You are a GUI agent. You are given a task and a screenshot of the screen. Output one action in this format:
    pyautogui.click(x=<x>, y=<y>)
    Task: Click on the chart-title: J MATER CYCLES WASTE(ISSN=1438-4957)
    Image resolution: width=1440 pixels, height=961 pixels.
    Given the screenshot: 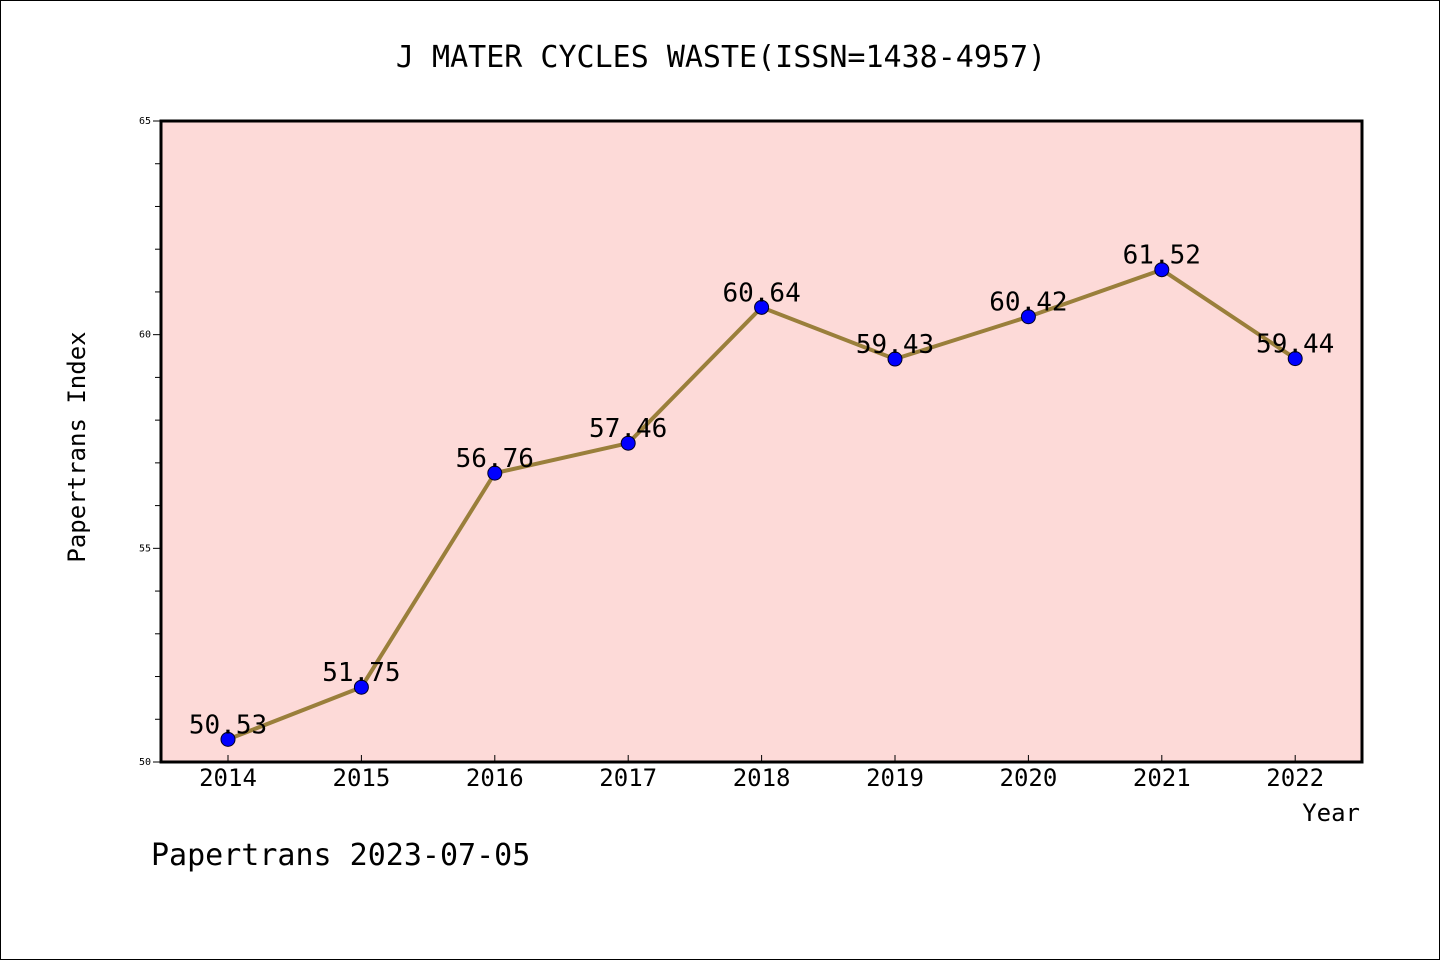 What is the action you would take?
    pyautogui.click(x=721, y=57)
    